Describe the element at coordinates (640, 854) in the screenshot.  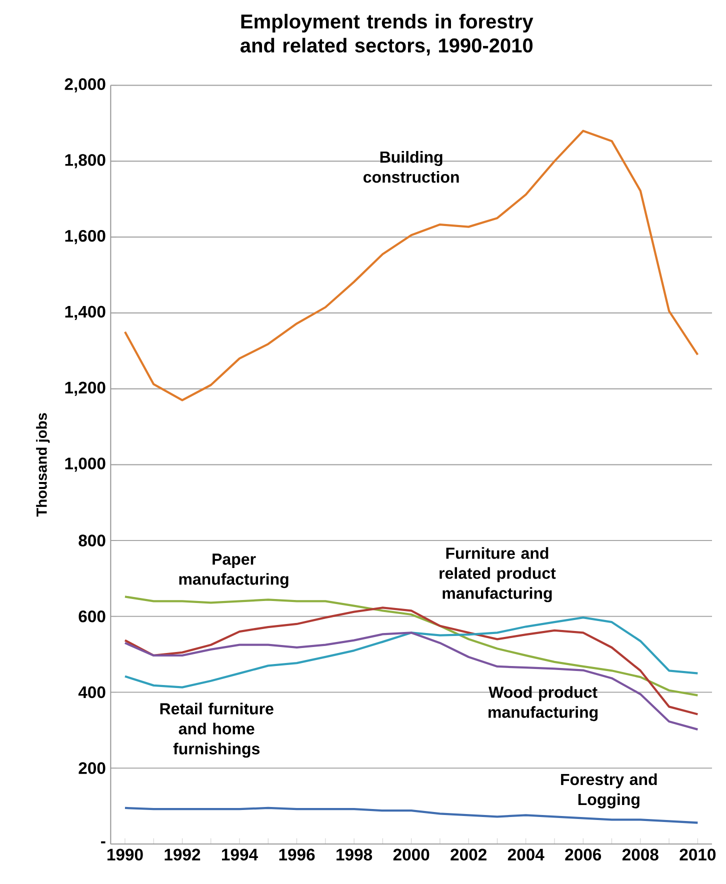
I see `x-tick-label: 2008` at that location.